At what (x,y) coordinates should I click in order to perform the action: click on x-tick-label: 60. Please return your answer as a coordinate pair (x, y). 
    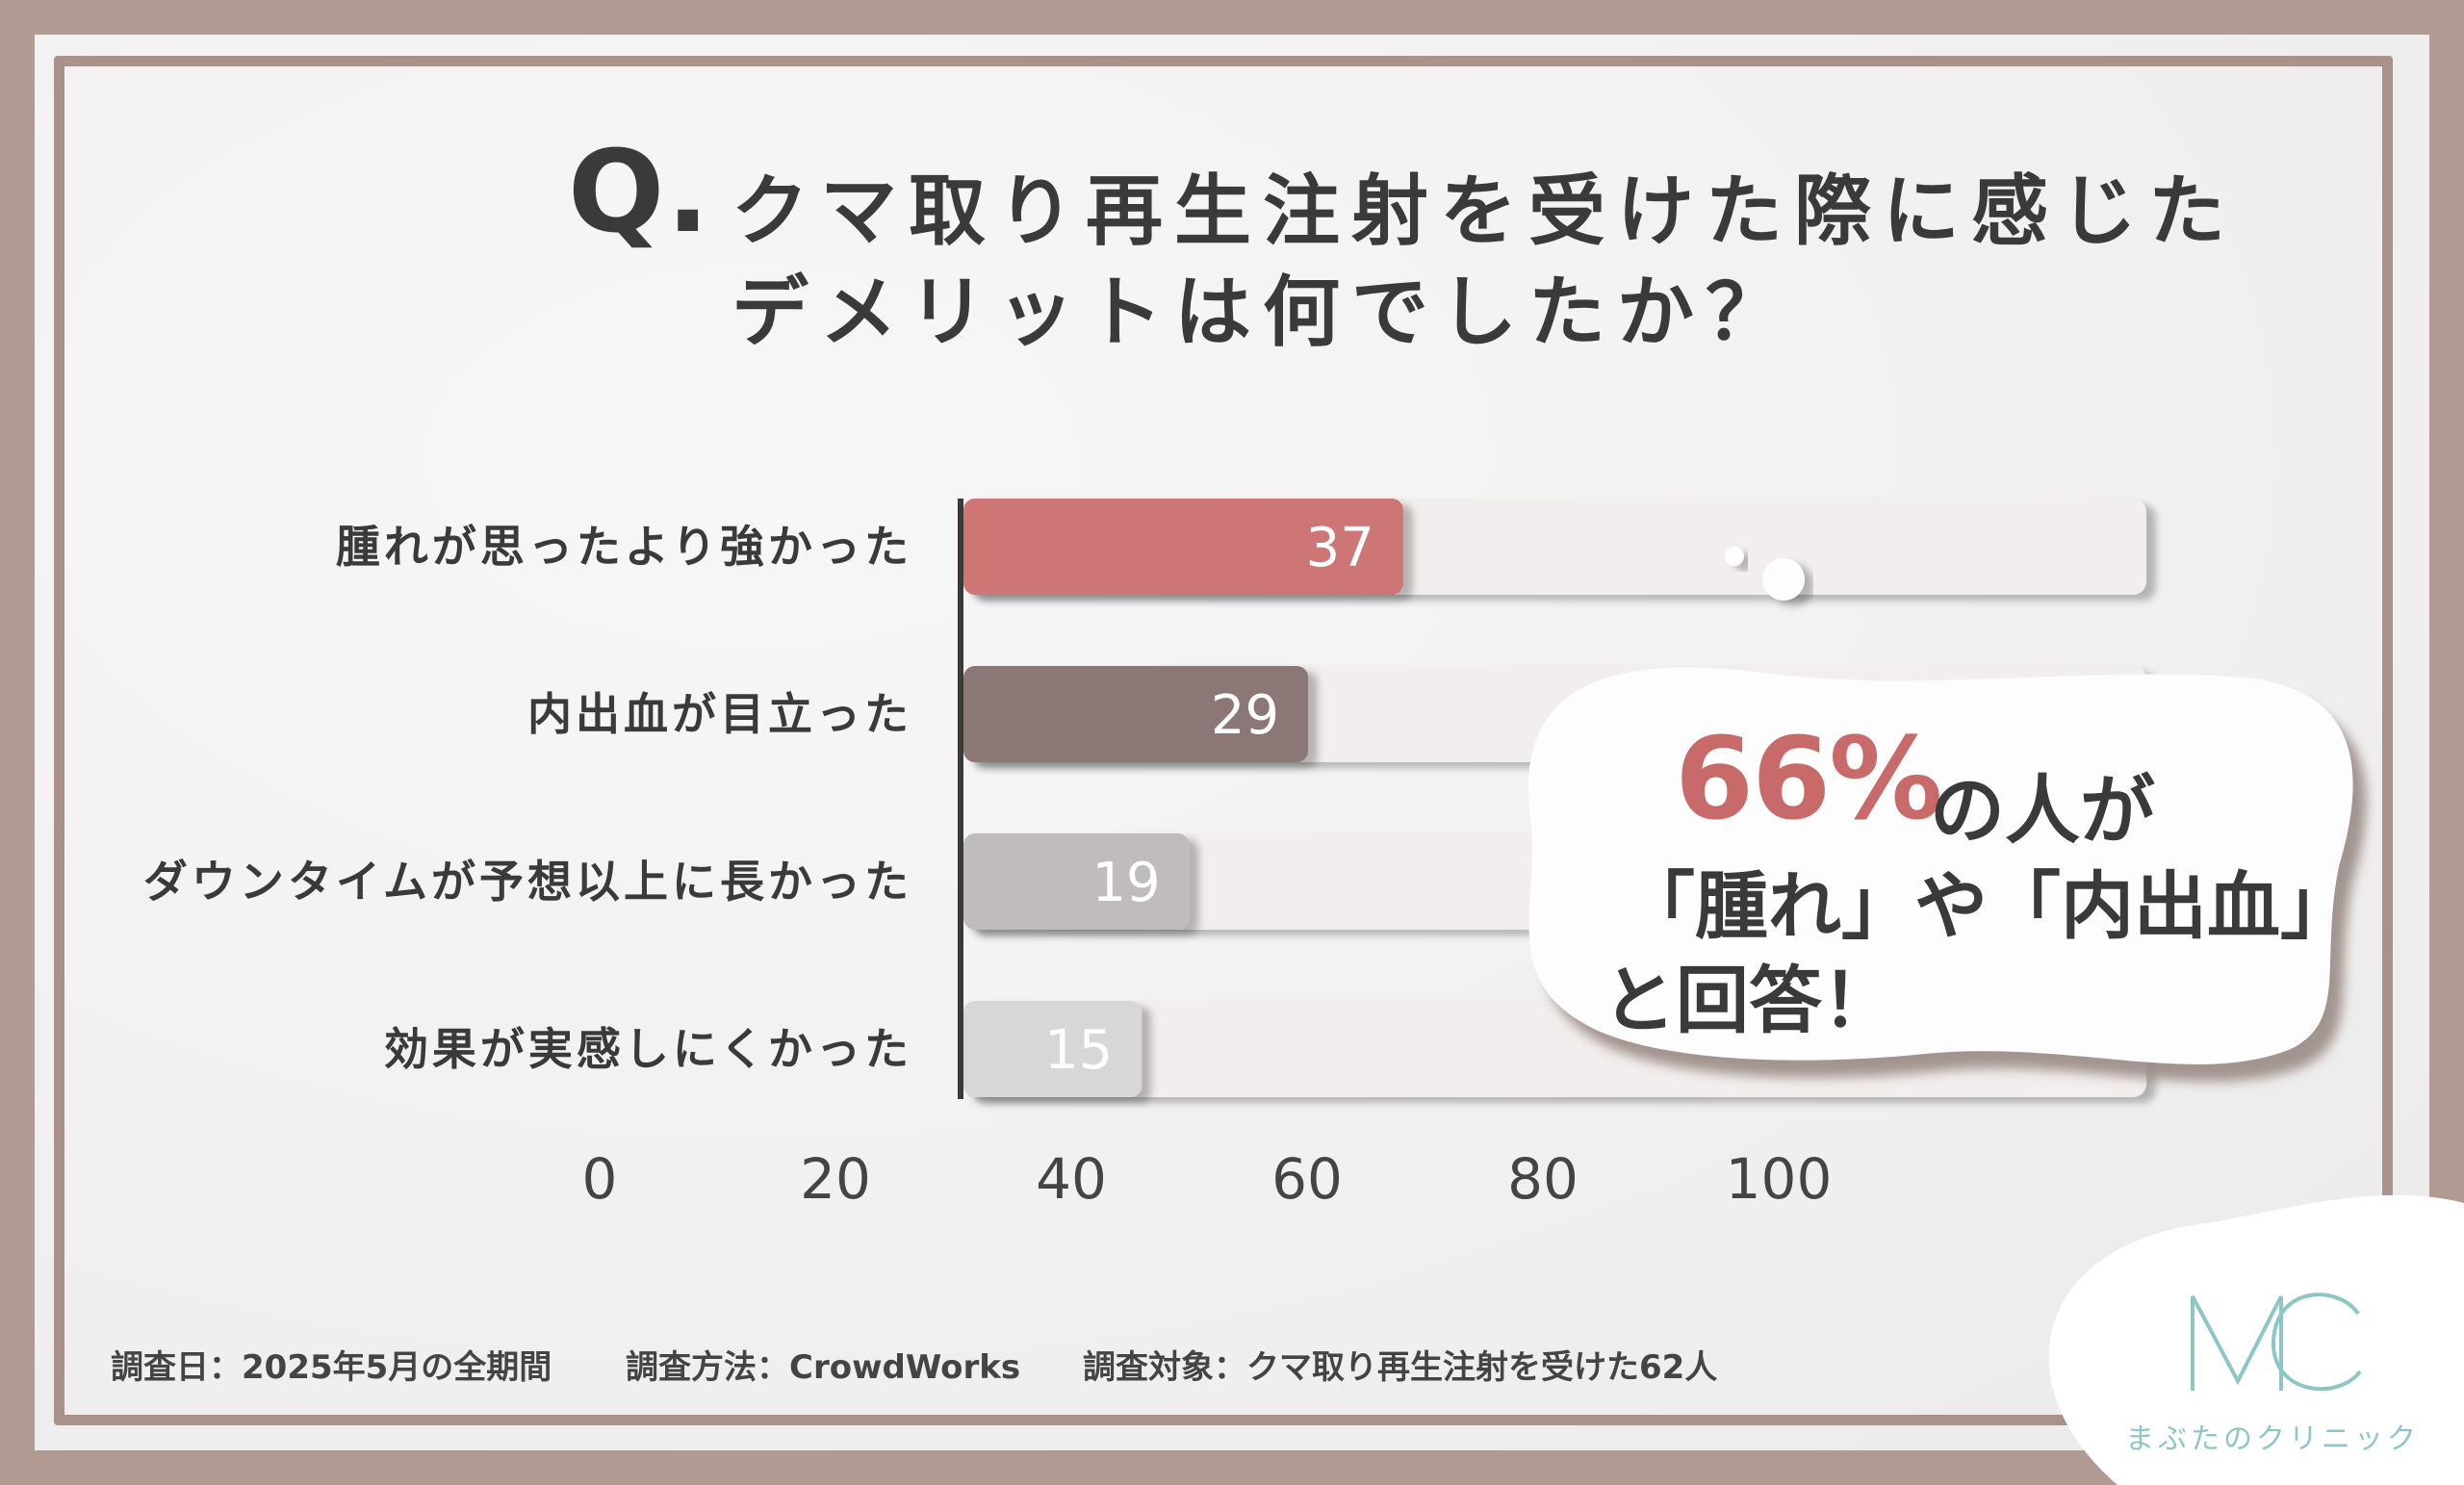
    Looking at the image, I should click on (1307, 1179).